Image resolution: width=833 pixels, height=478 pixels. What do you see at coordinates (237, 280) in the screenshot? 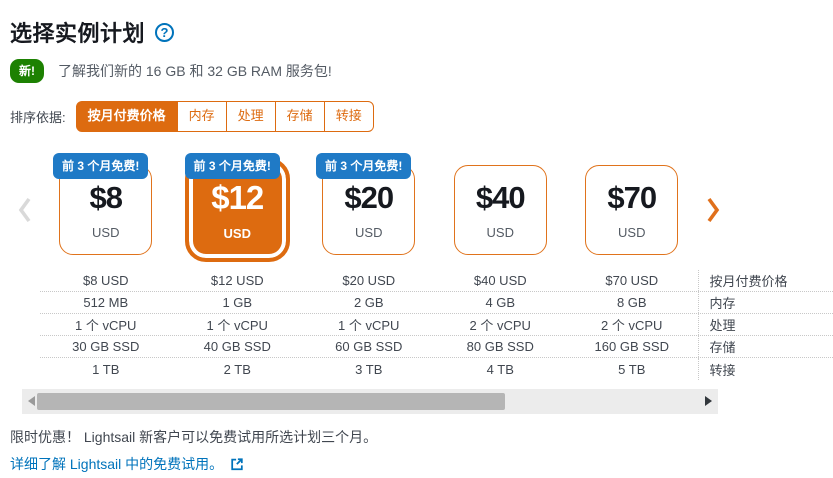
I see `spec-cell: $12 USD` at bounding box center [237, 280].